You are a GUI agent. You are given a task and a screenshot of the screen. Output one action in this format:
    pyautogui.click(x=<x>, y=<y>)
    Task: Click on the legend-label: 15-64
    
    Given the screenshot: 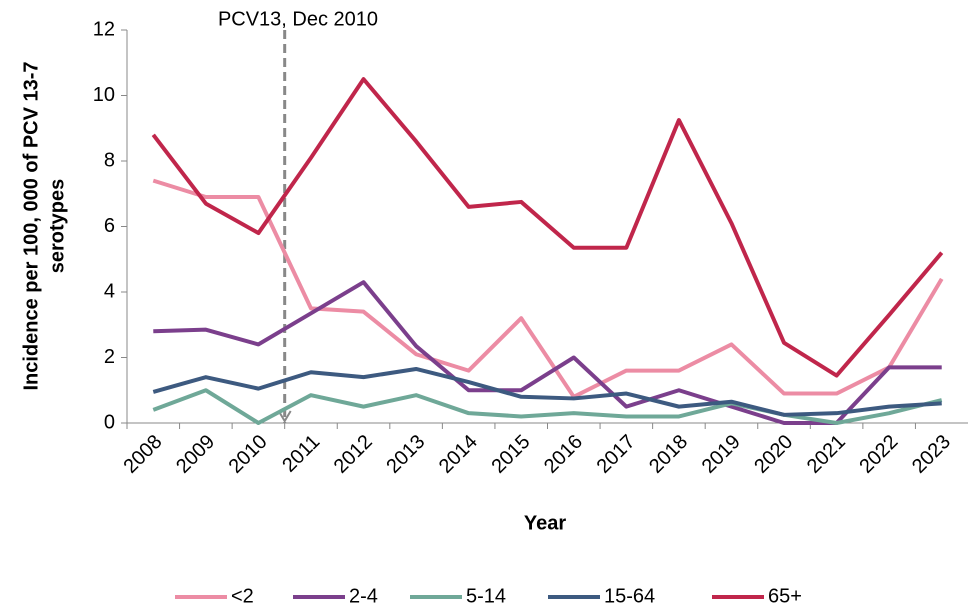 What is the action you would take?
    pyautogui.click(x=629, y=596)
    